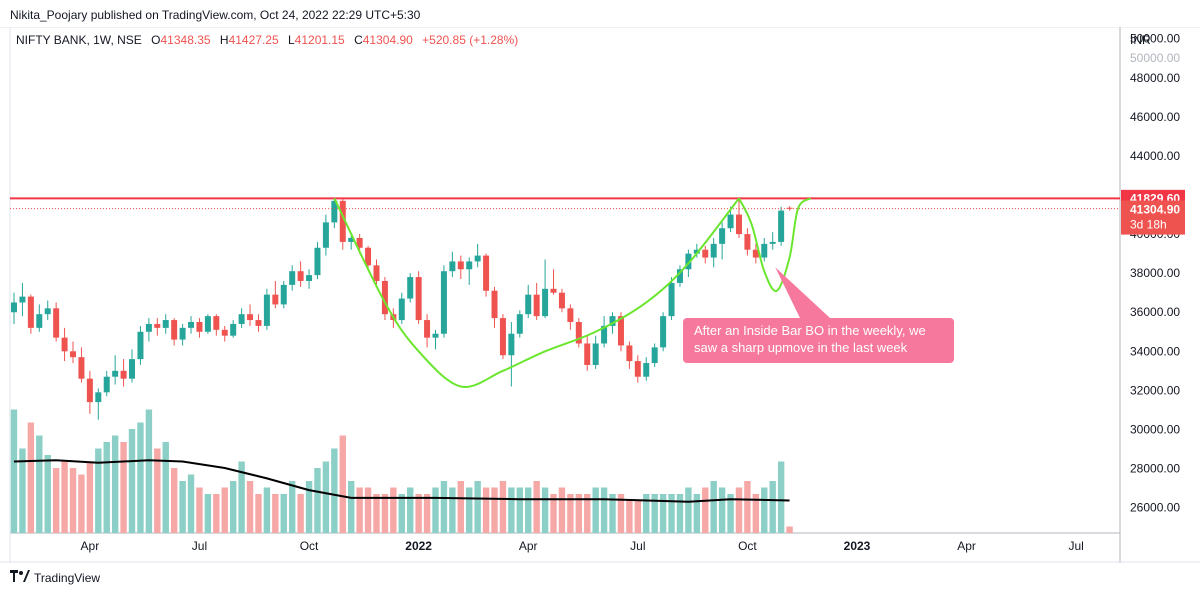  Describe the element at coordinates (20, 577) in the screenshot. I see `tradingview-logo-icon` at that location.